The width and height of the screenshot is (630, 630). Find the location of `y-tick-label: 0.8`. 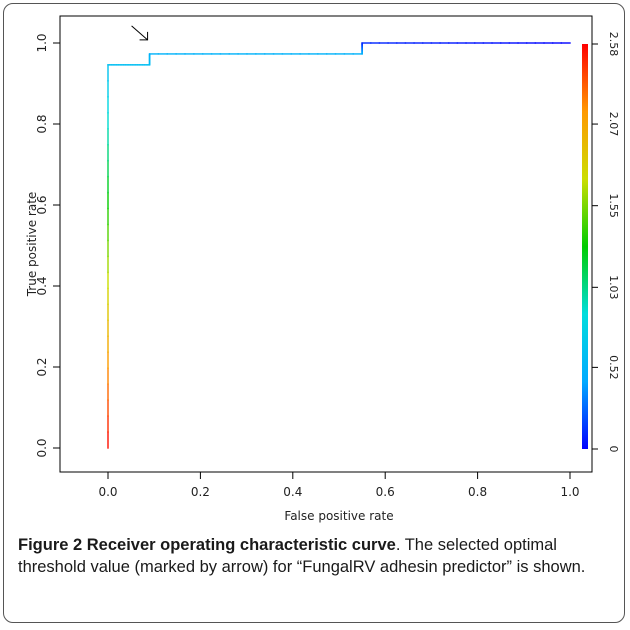

y-tick-label: 0.8 is located at coordinates (42, 123).